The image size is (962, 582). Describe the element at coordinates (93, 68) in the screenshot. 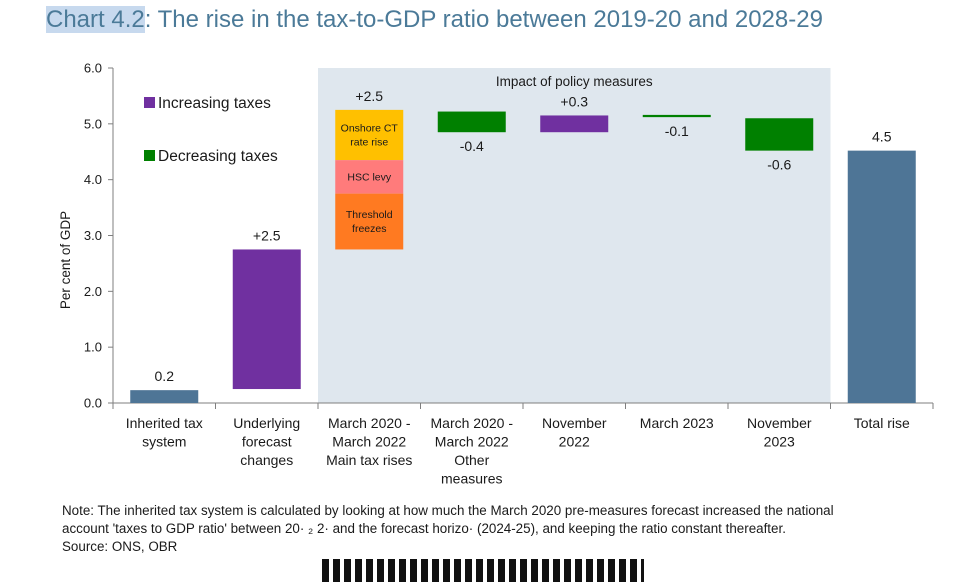

I see `y-tick-label: 6.0` at that location.